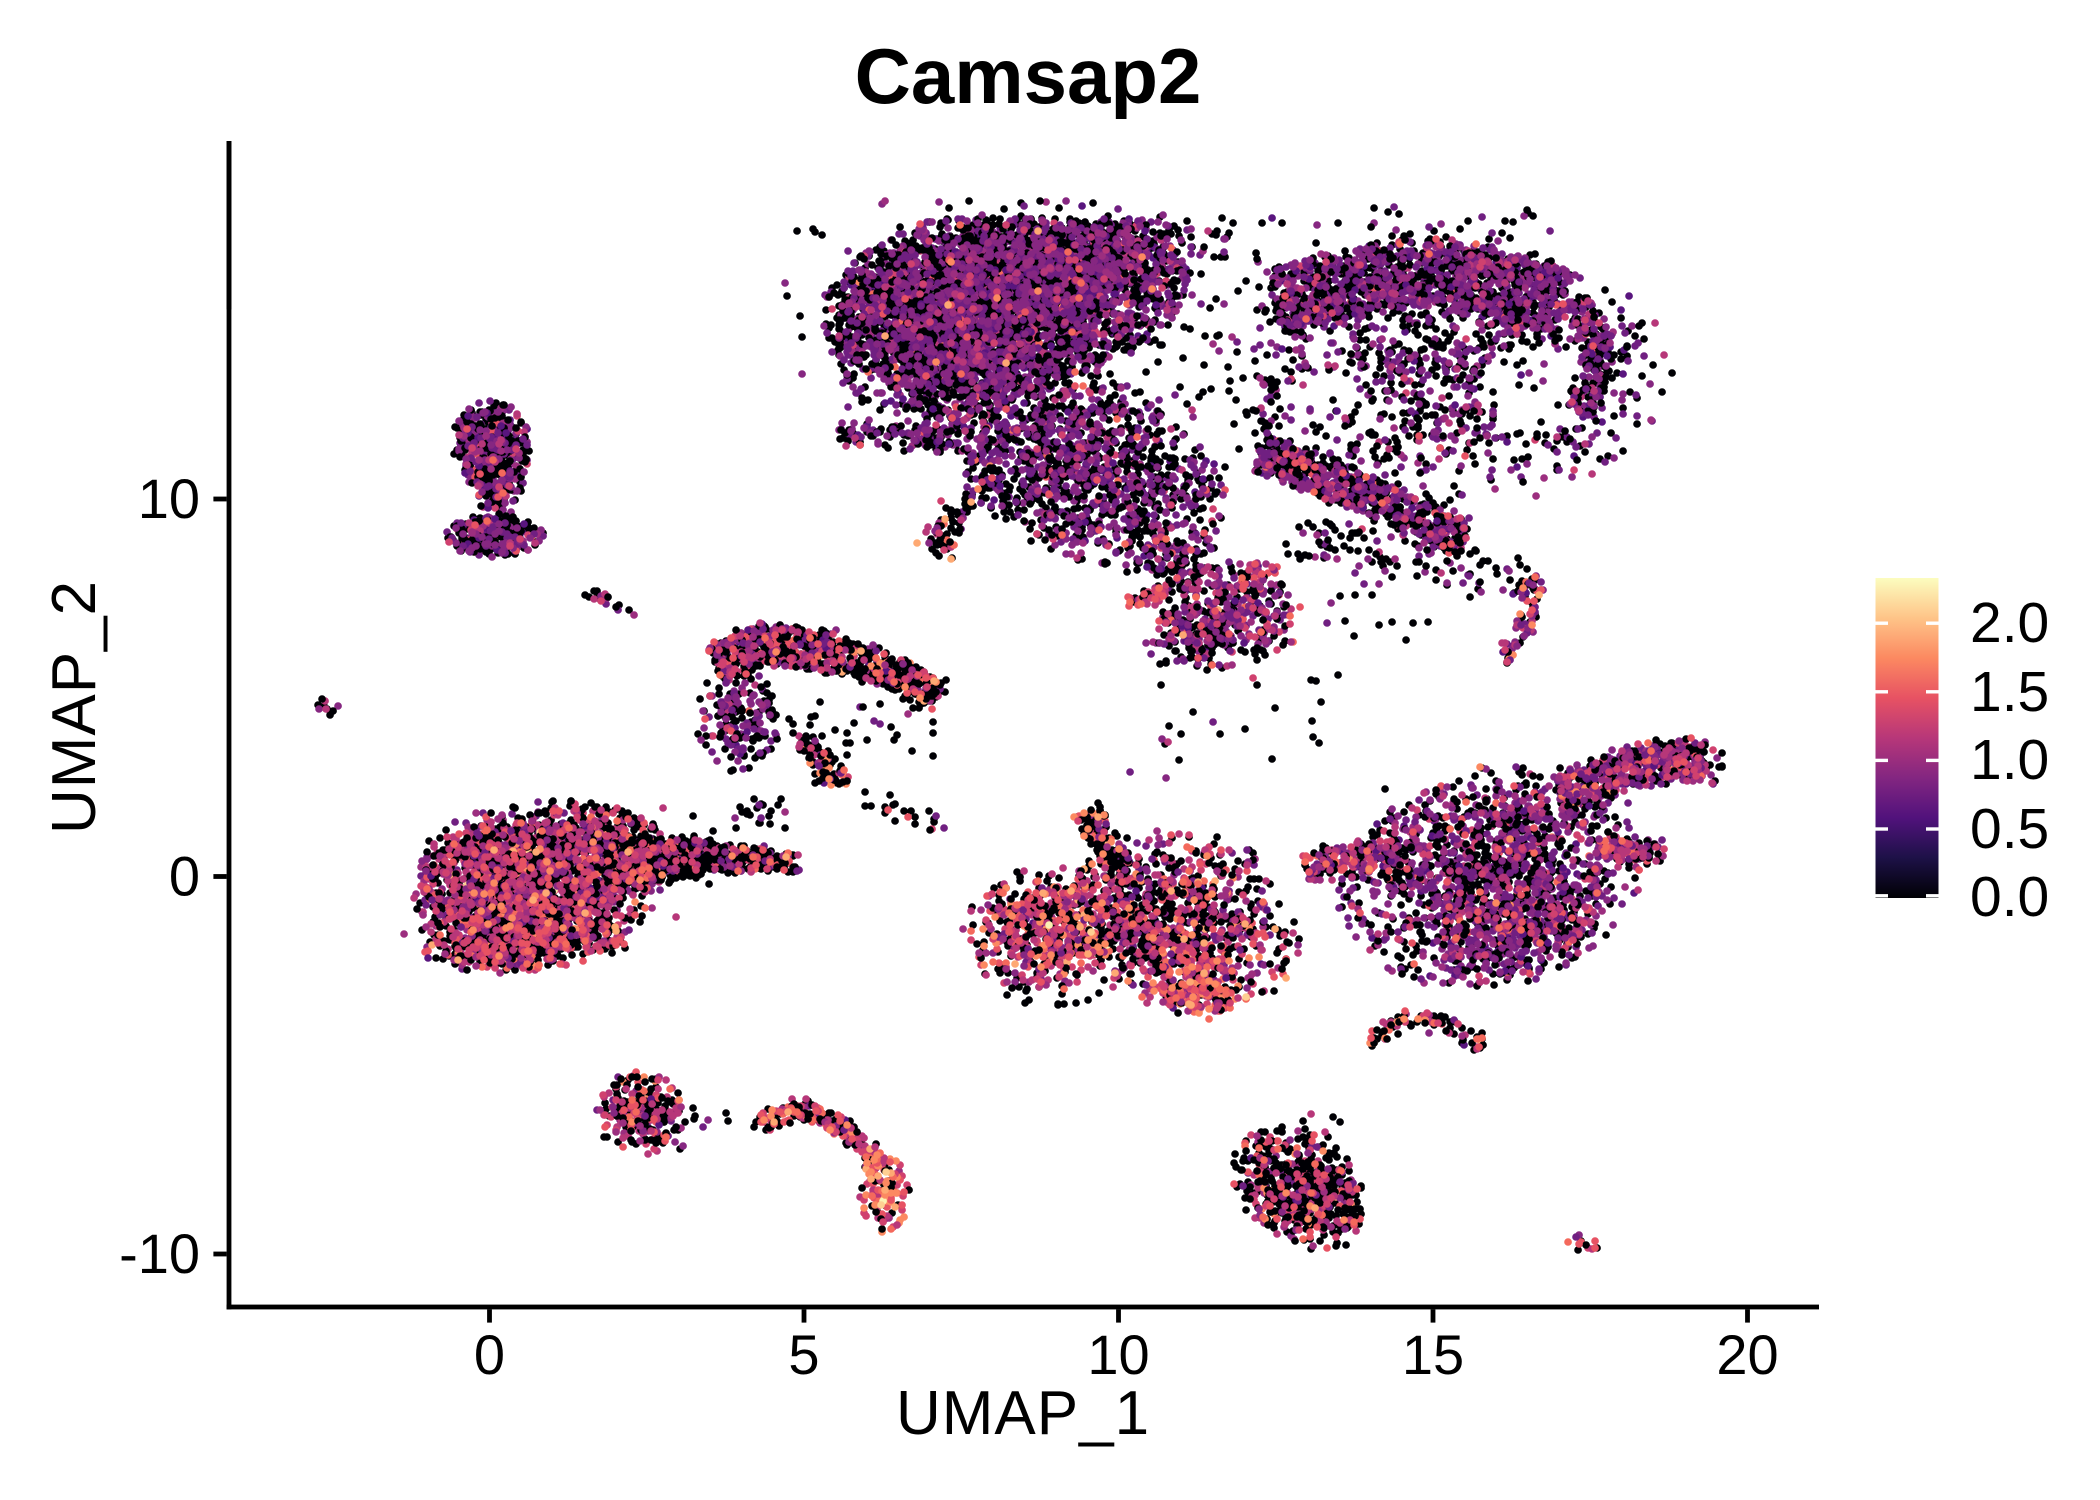 Image resolution: width=2100 pixels, height=1500 pixels. Describe the element at coordinates (2009, 829) in the screenshot. I see `svg-text: 0.5` at that location.